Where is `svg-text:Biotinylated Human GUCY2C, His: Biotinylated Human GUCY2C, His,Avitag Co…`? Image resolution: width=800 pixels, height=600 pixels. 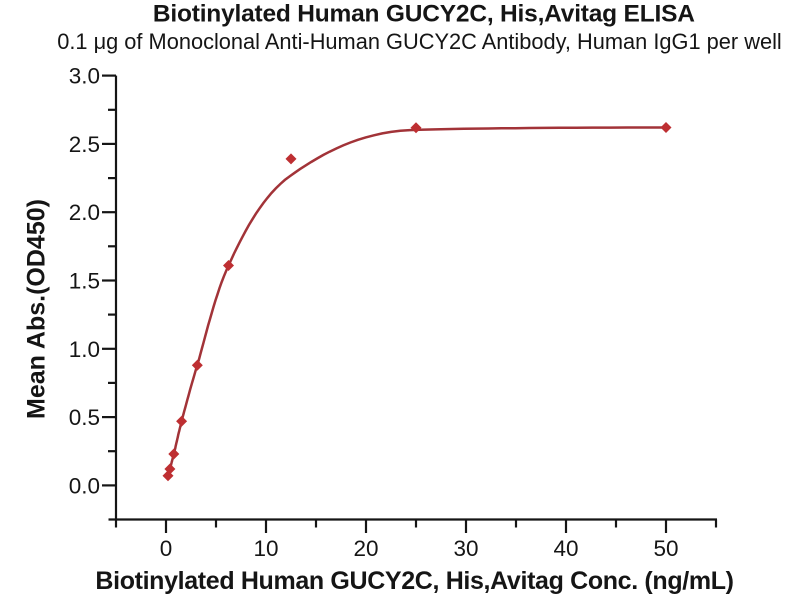 svg-text:Biotinylated Human GUCY2C, His: Biotinylated Human GUCY2C, His,Avitag Co… is located at coordinates (414, 581).